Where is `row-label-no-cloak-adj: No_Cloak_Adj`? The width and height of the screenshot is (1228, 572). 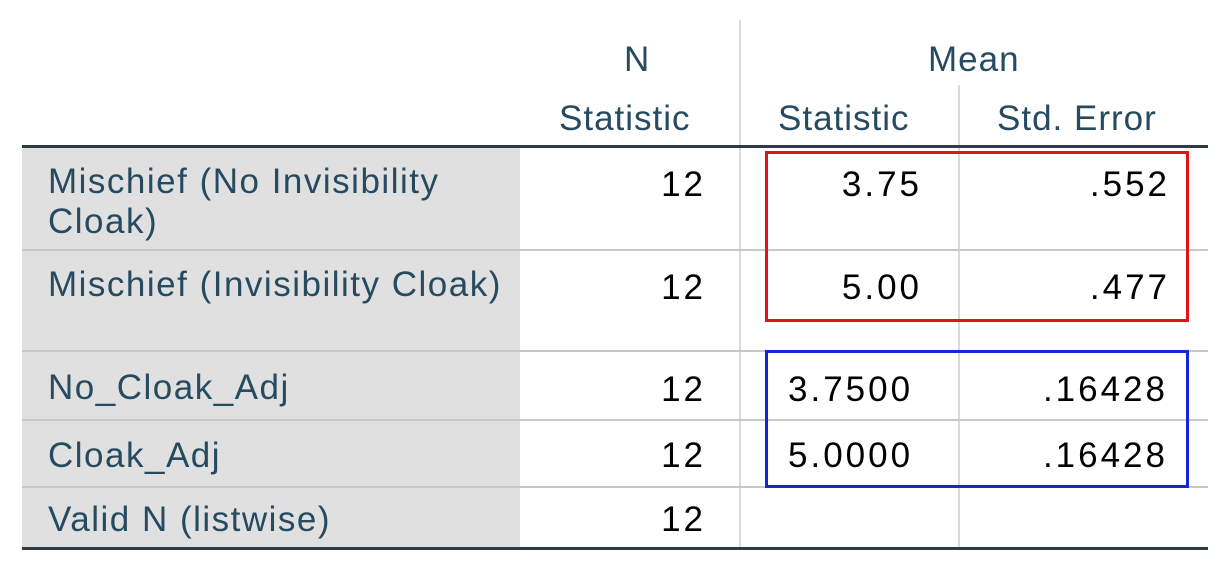
row-label-no-cloak-adj: No_Cloak_Adj is located at coordinates (169, 387).